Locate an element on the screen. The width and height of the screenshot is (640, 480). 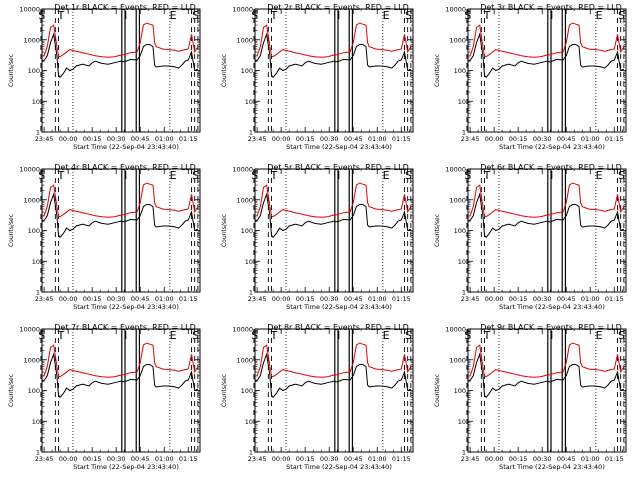
x-tick-label: 00:00 is located at coordinates (281, 139).